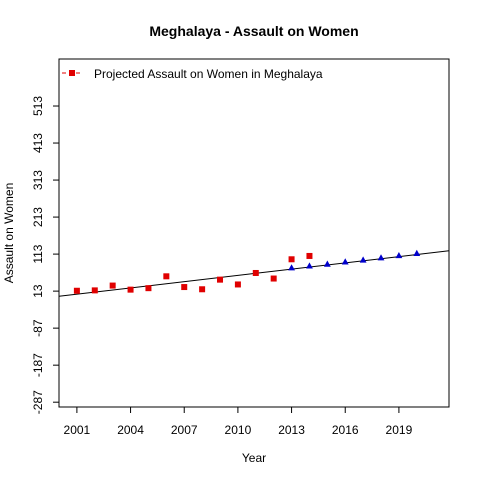  Describe the element at coordinates (184, 430) in the screenshot. I see `x-tick-label: 2007` at that location.